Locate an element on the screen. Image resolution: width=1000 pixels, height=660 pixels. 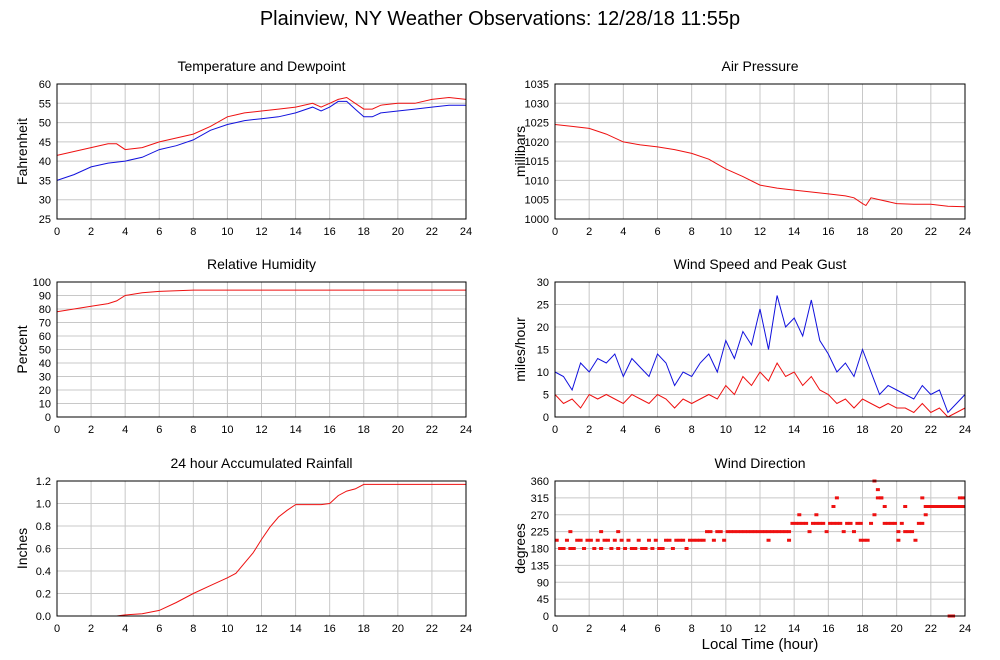
y-tick-label: 1030 is located at coordinates (537, 104).